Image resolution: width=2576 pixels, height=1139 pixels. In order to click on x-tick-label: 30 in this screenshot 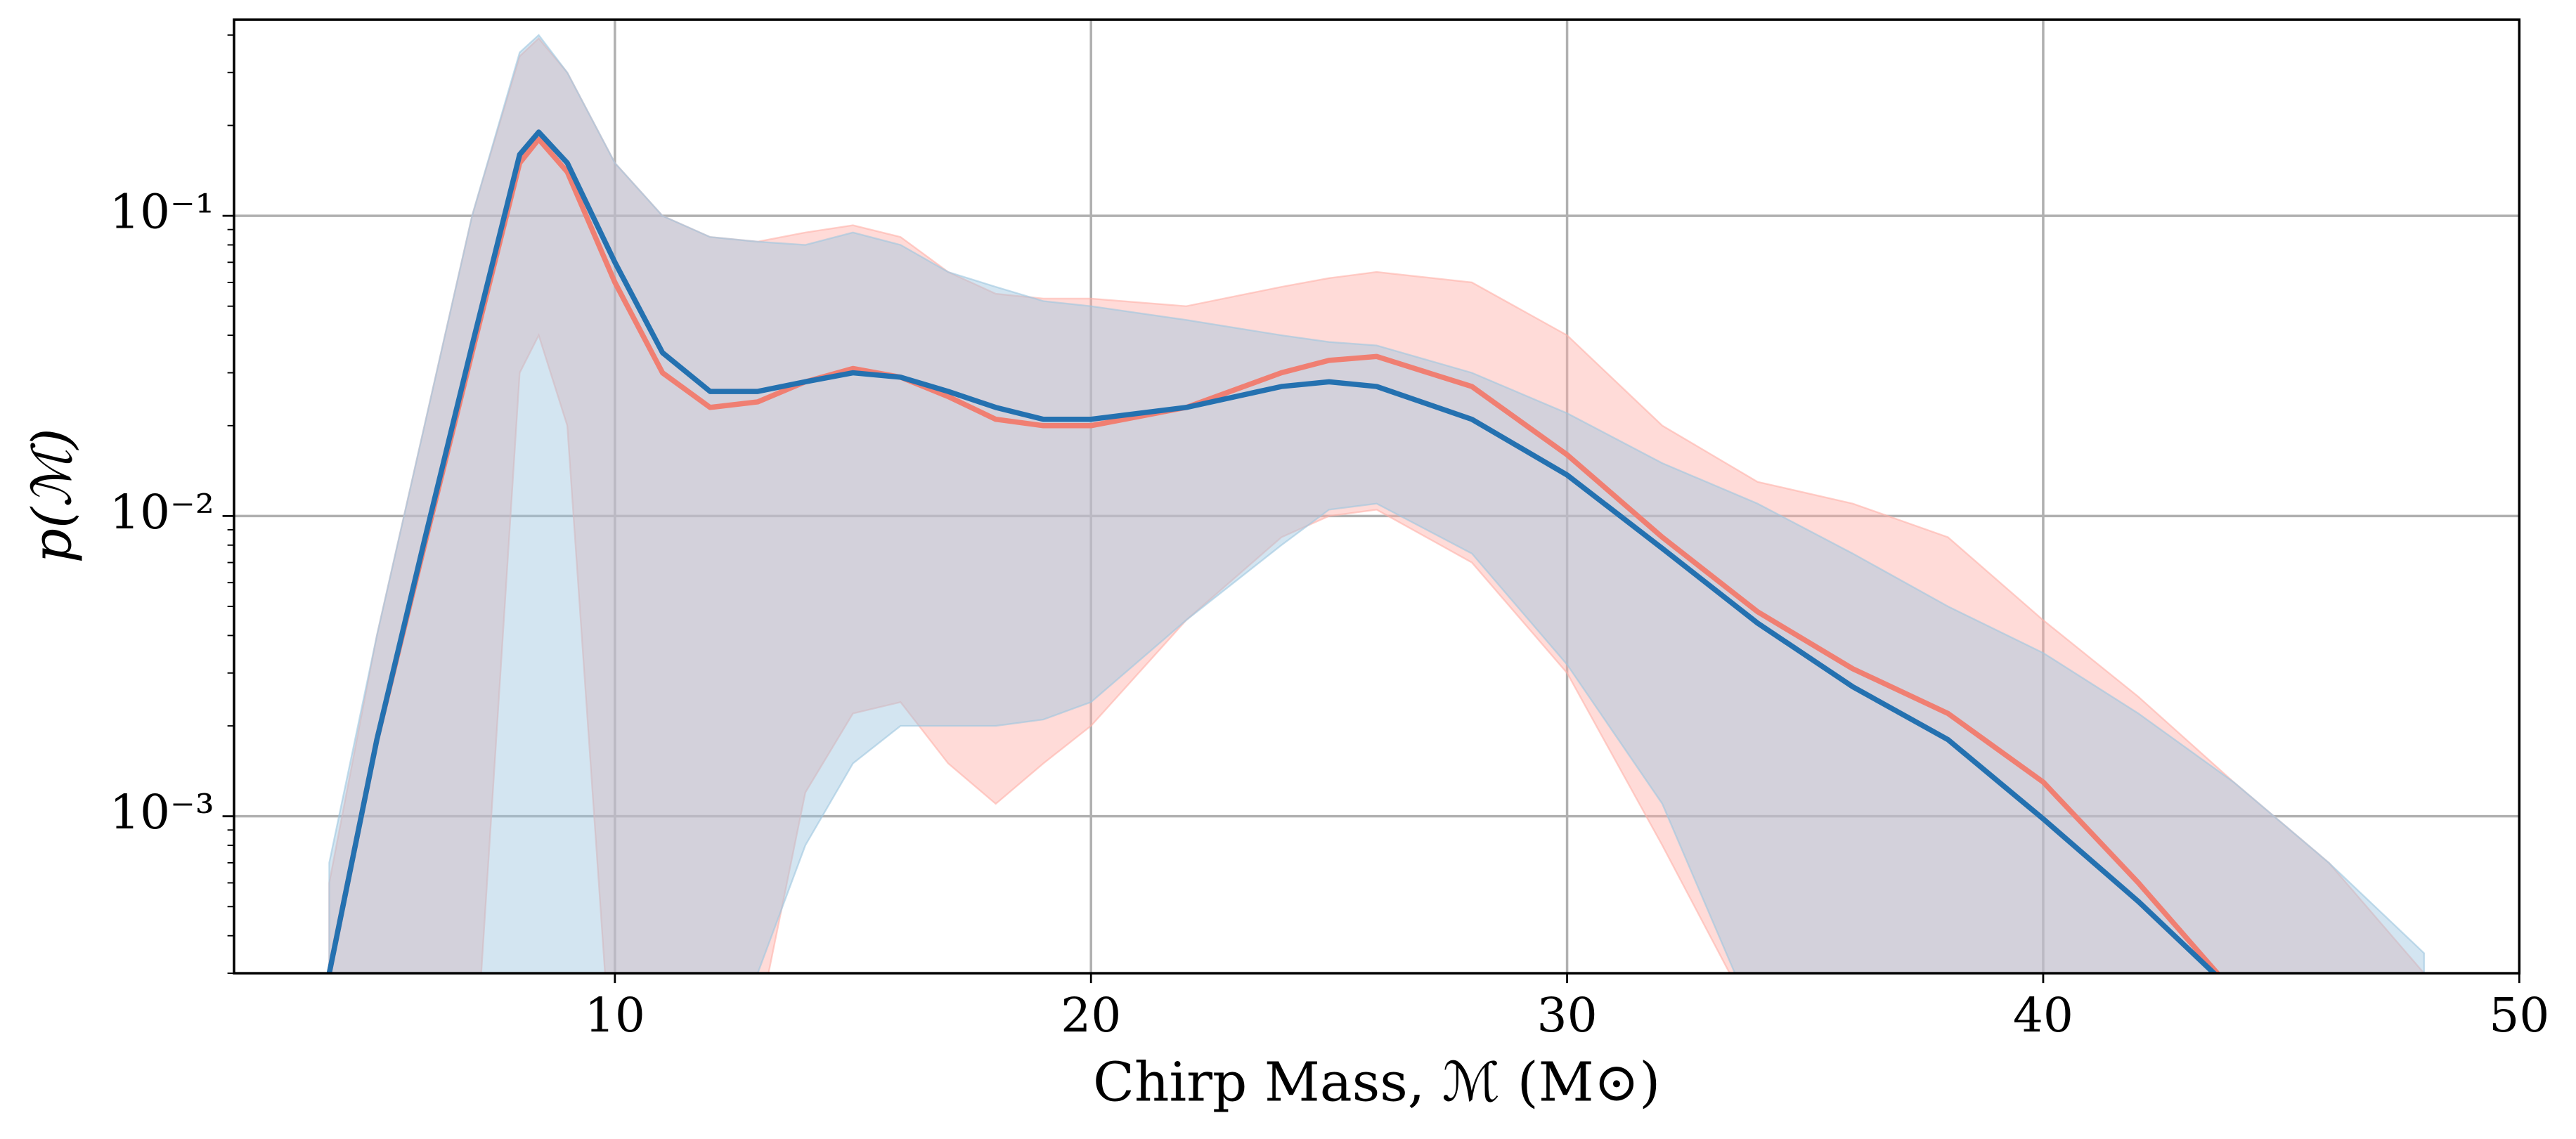, I will do `click(1566, 1015)`.